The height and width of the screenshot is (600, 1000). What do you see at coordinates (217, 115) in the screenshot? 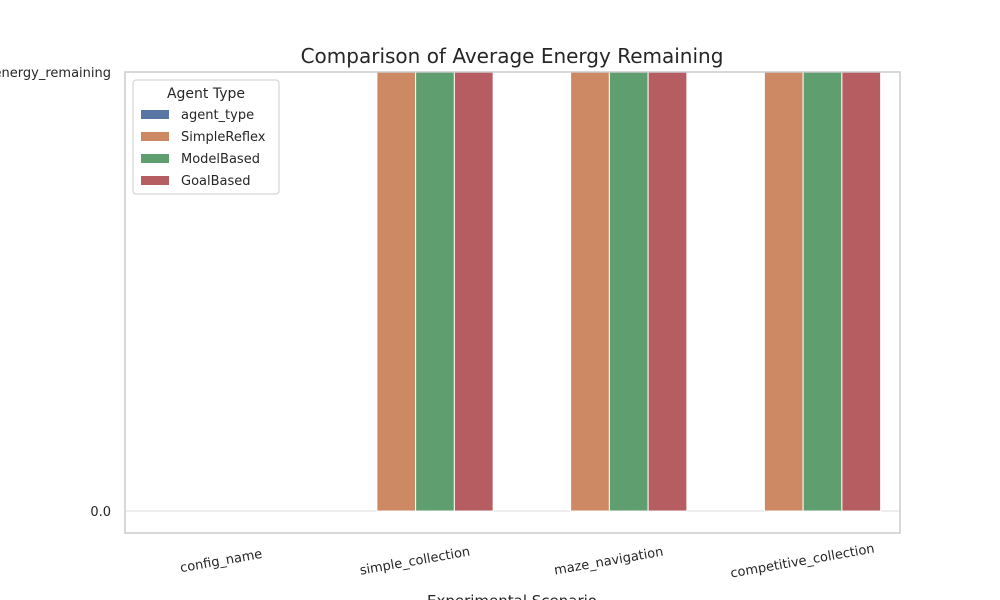
I see `legend-label: agent_type` at bounding box center [217, 115].